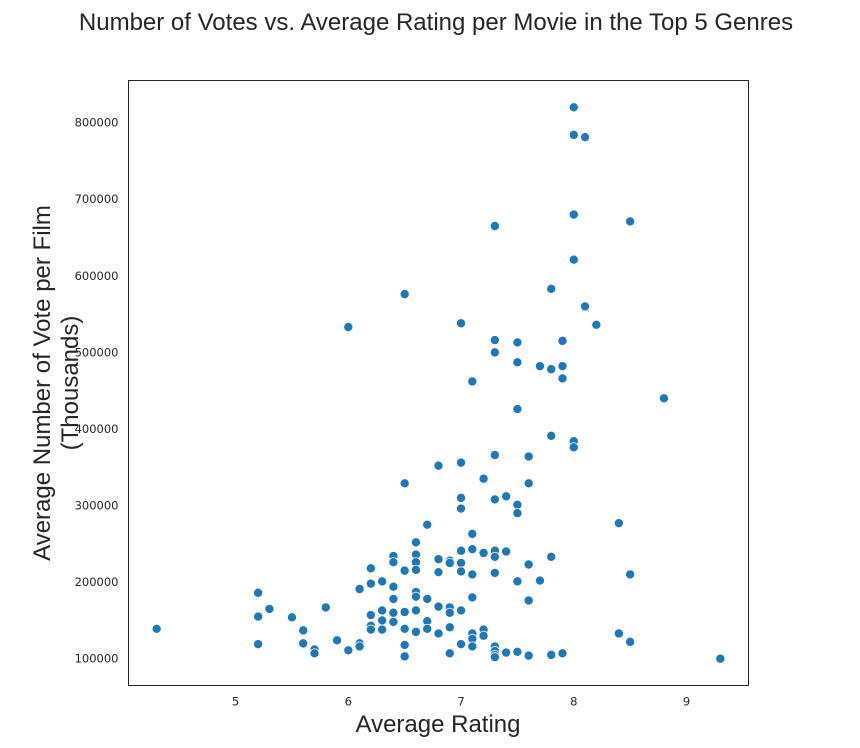 The height and width of the screenshot is (748, 860). I want to click on y-tick-label: 600000, so click(97, 276).